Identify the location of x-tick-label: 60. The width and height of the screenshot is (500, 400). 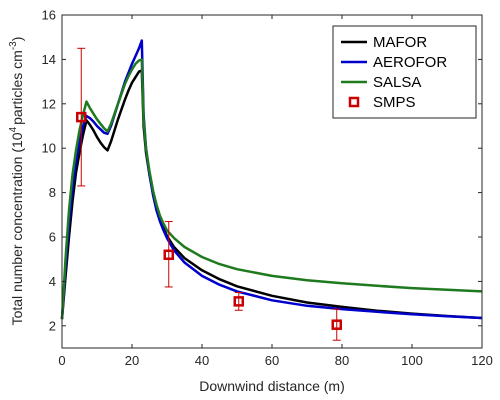
(272, 360).